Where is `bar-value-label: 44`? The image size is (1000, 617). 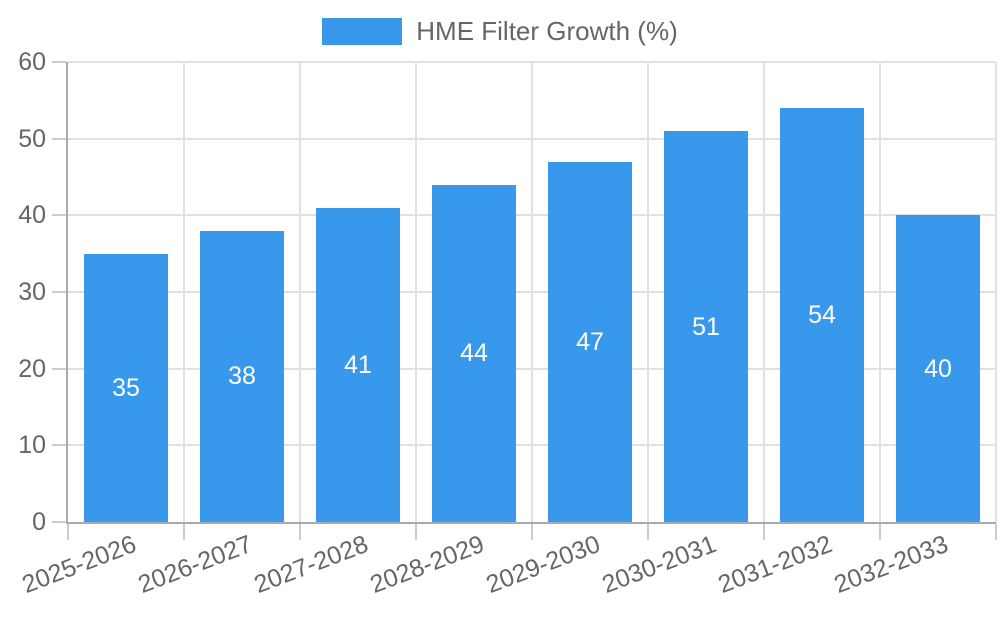 bar-value-label: 44 is located at coordinates (474, 353).